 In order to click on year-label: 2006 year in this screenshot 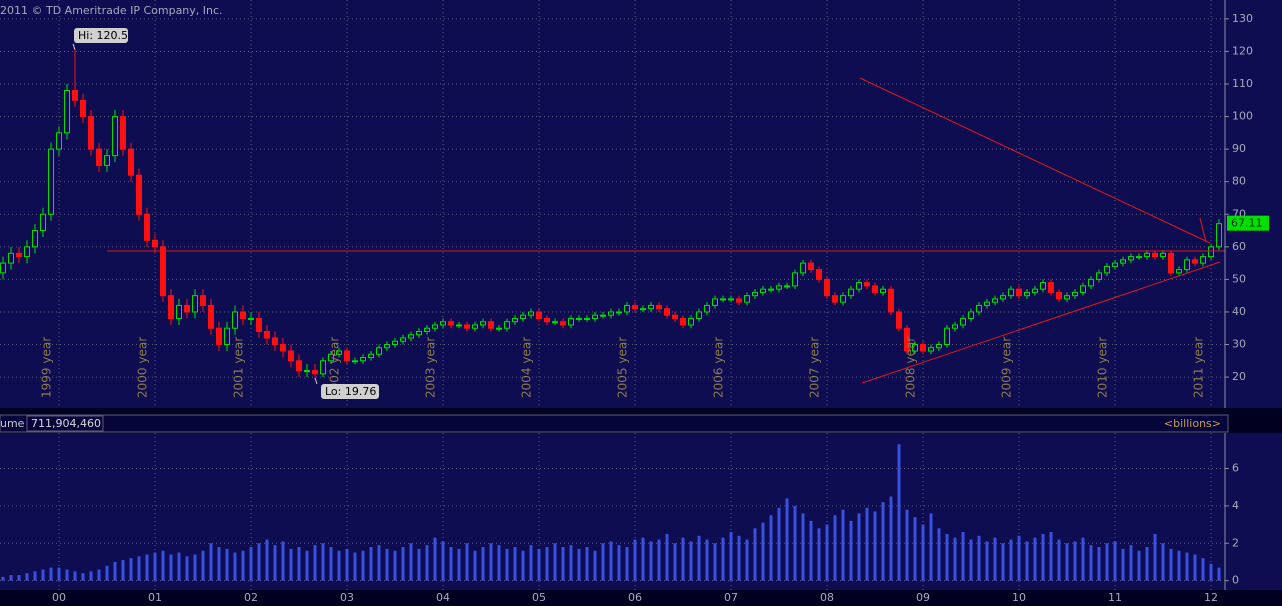, I will do `click(719, 367)`.